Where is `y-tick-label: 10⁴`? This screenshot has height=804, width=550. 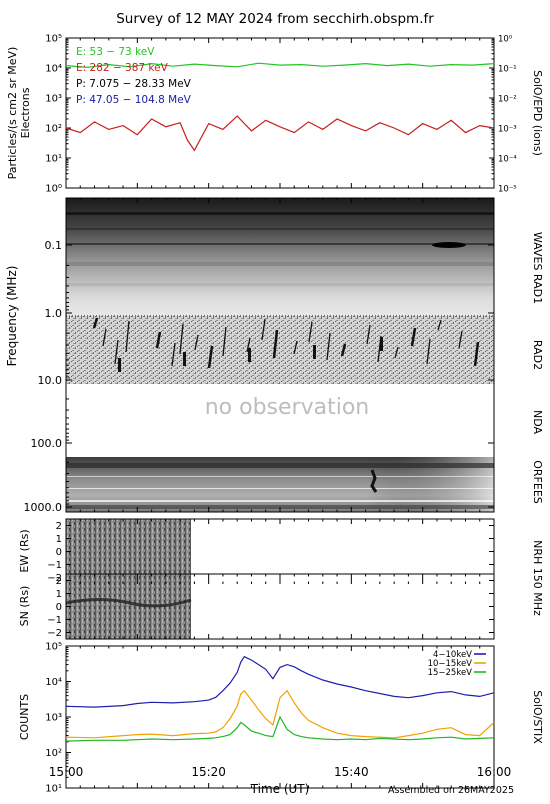
y-tick-label: 10⁴ is located at coordinates (53, 682).